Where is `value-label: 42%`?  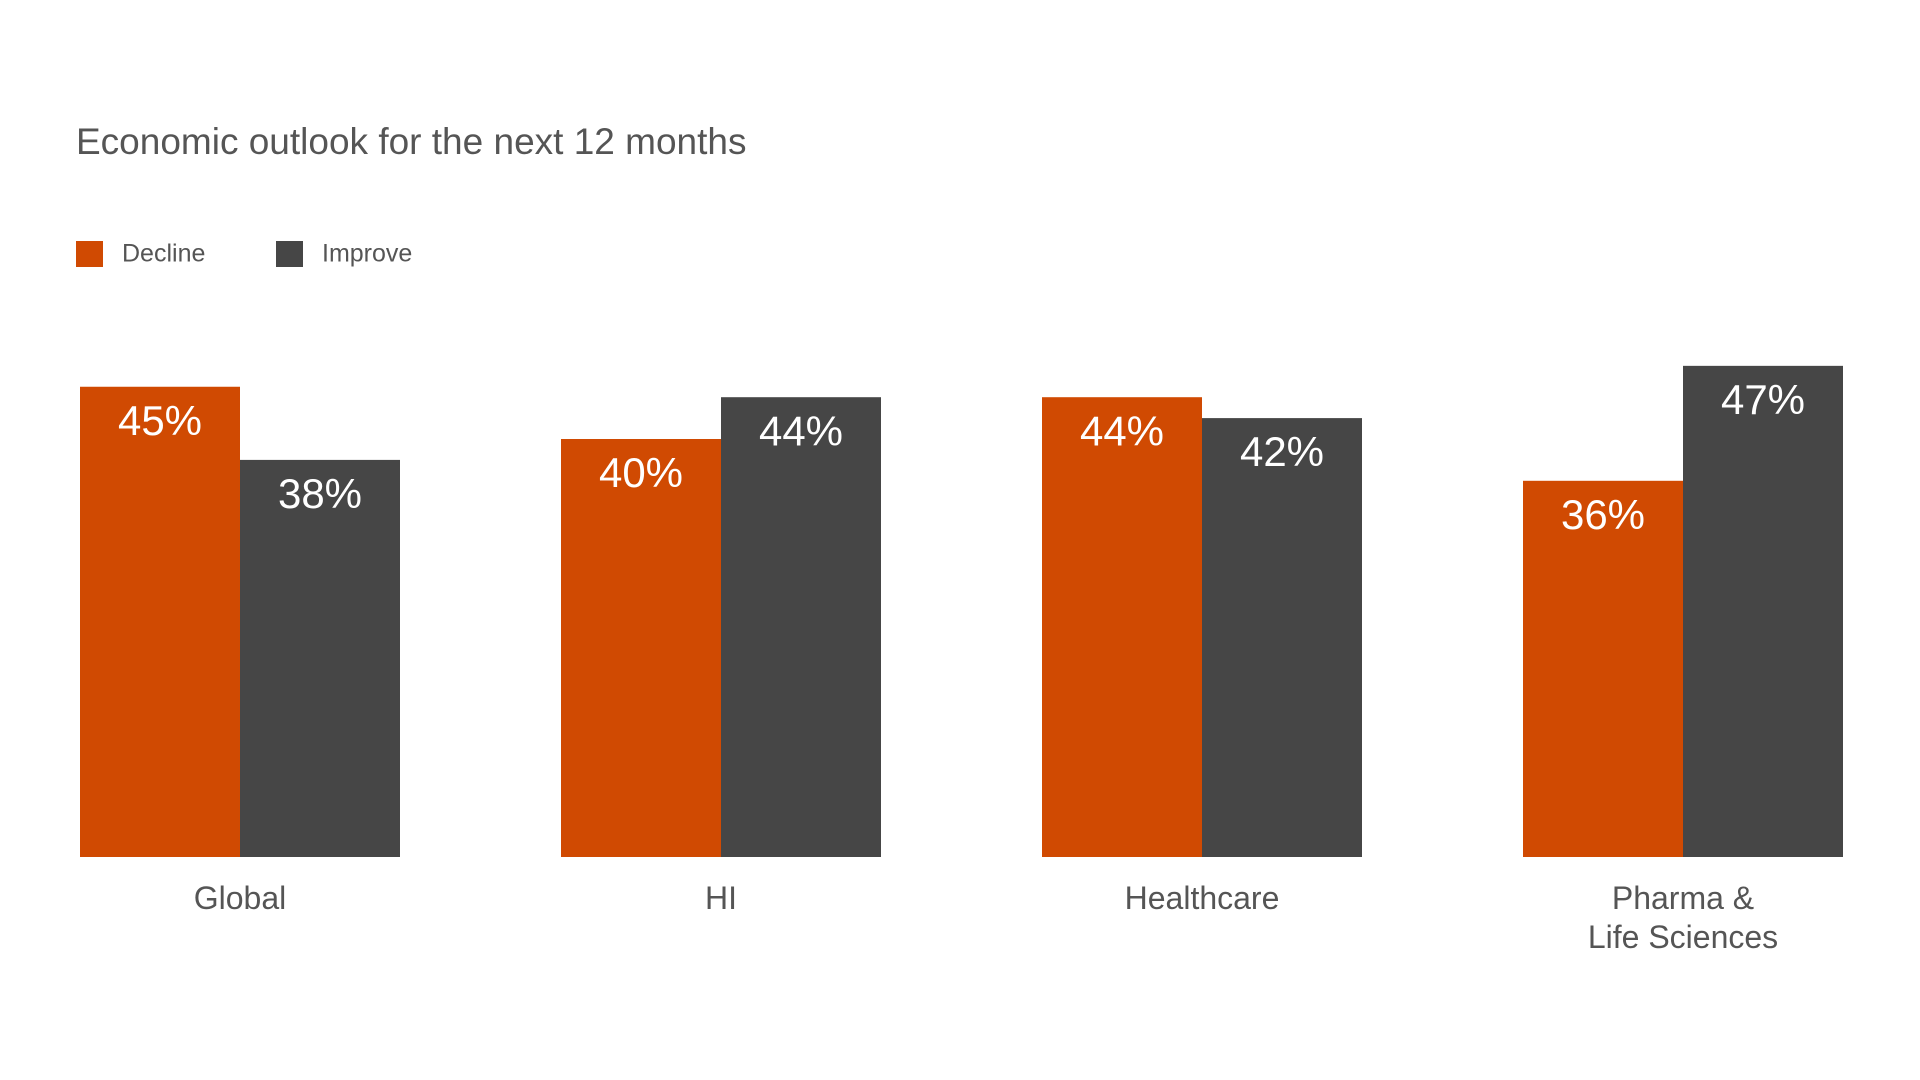 value-label: 42% is located at coordinates (1282, 451).